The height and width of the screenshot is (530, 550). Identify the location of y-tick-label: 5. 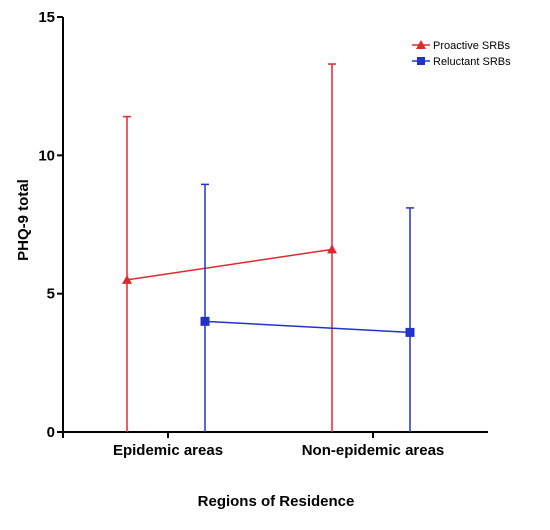
(51, 294).